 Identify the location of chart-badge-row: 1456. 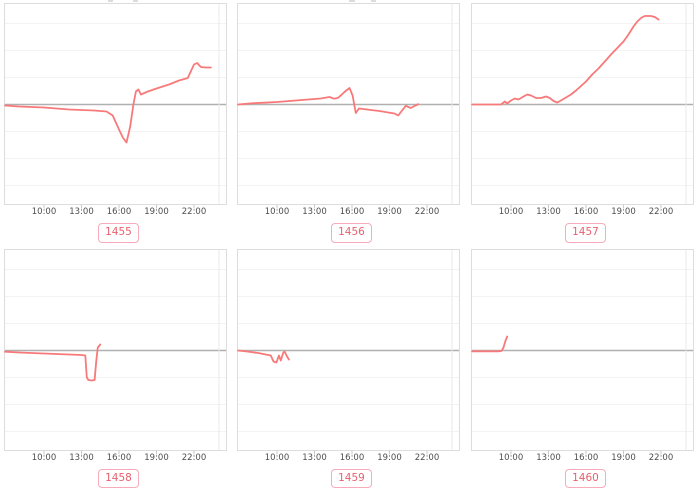
(351, 231).